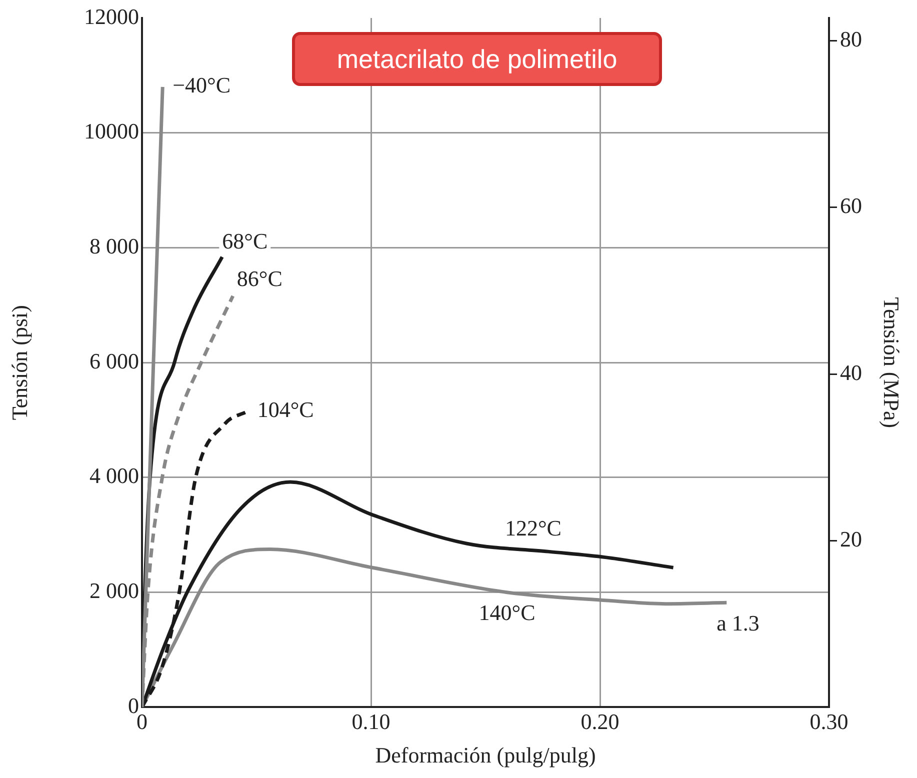 The height and width of the screenshot is (778, 917). Describe the element at coordinates (133, 705) in the screenshot. I see `y-tick-label: 0` at that location.